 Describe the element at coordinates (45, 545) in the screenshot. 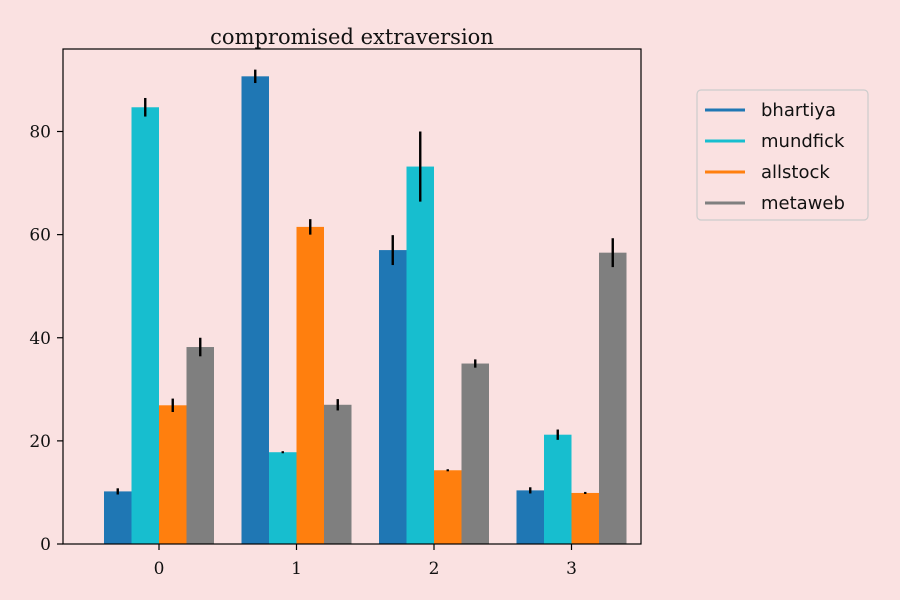

I see `y-tick-label: 0` at that location.